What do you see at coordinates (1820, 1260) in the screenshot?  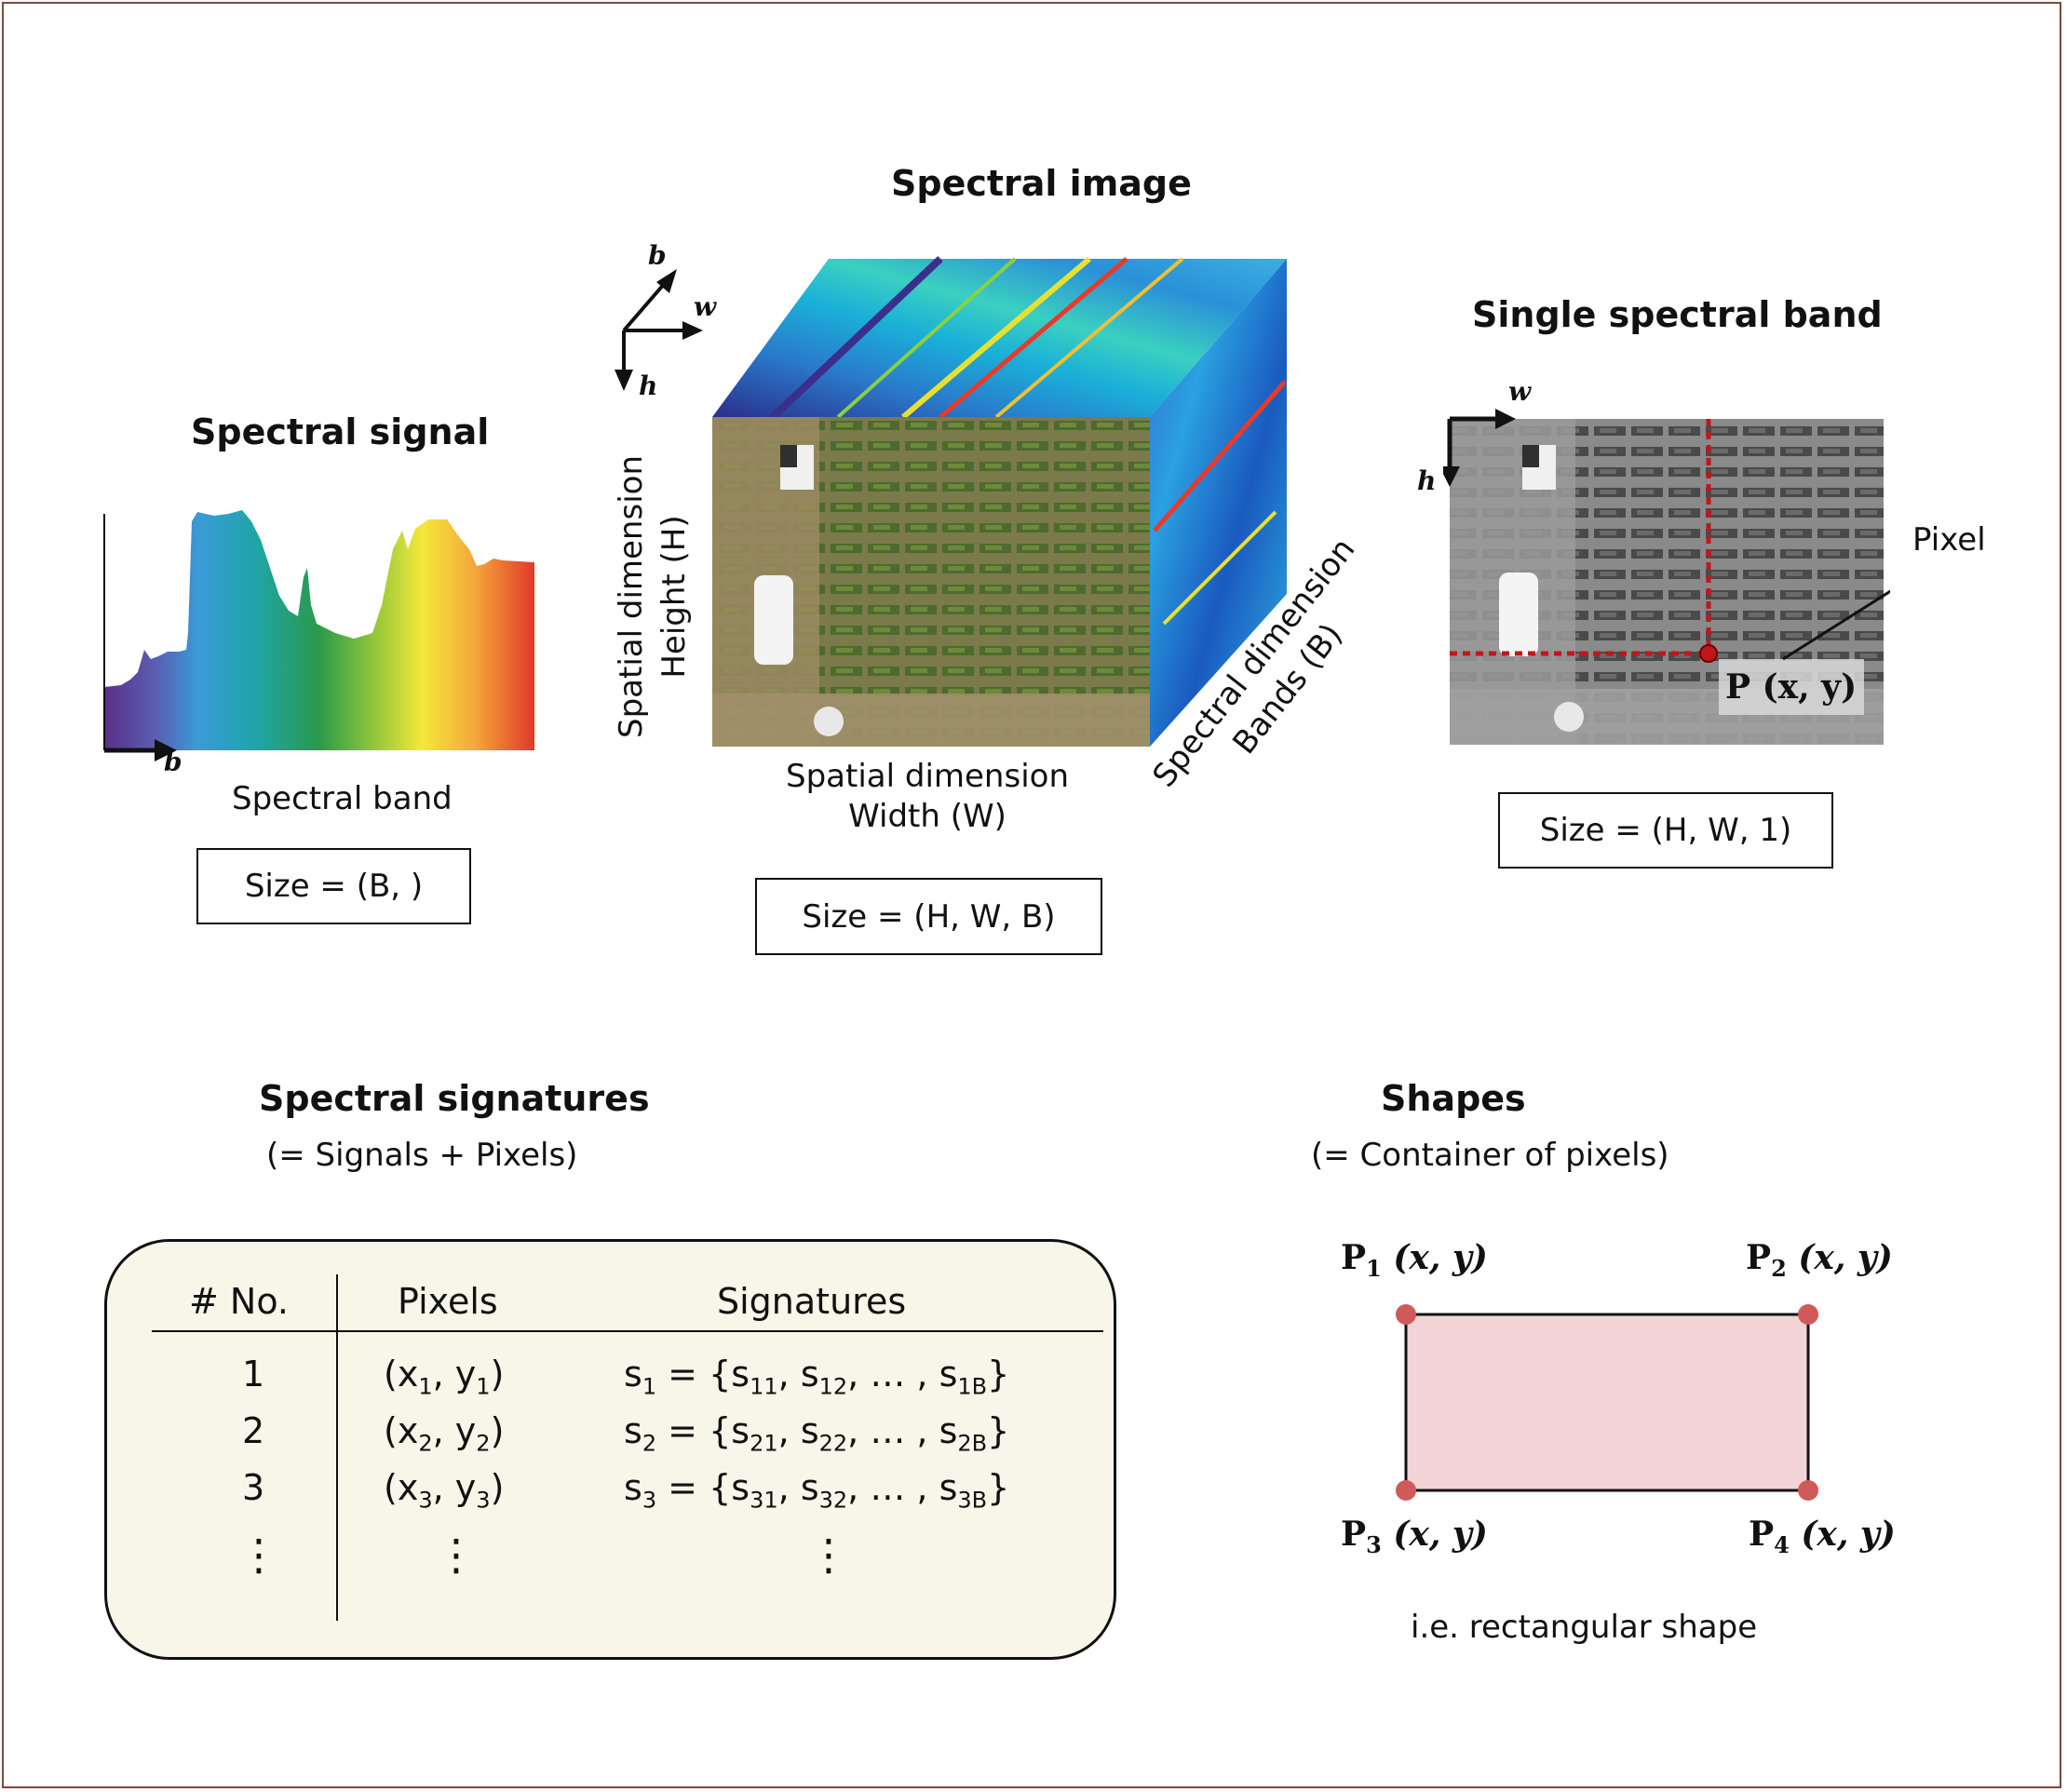 I see `p2-label: P2 (x, y)` at bounding box center [1820, 1260].